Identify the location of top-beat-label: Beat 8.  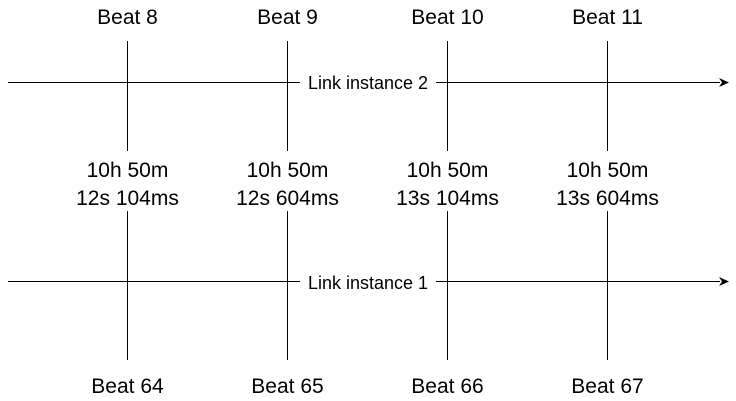
(127, 17).